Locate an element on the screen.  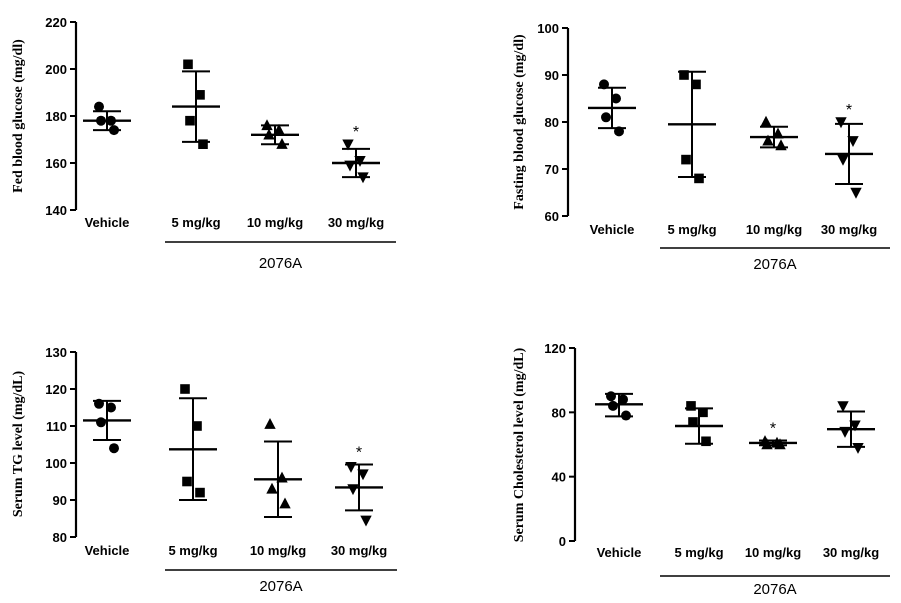
y-tick-label: 120 is located at coordinates (555, 348).